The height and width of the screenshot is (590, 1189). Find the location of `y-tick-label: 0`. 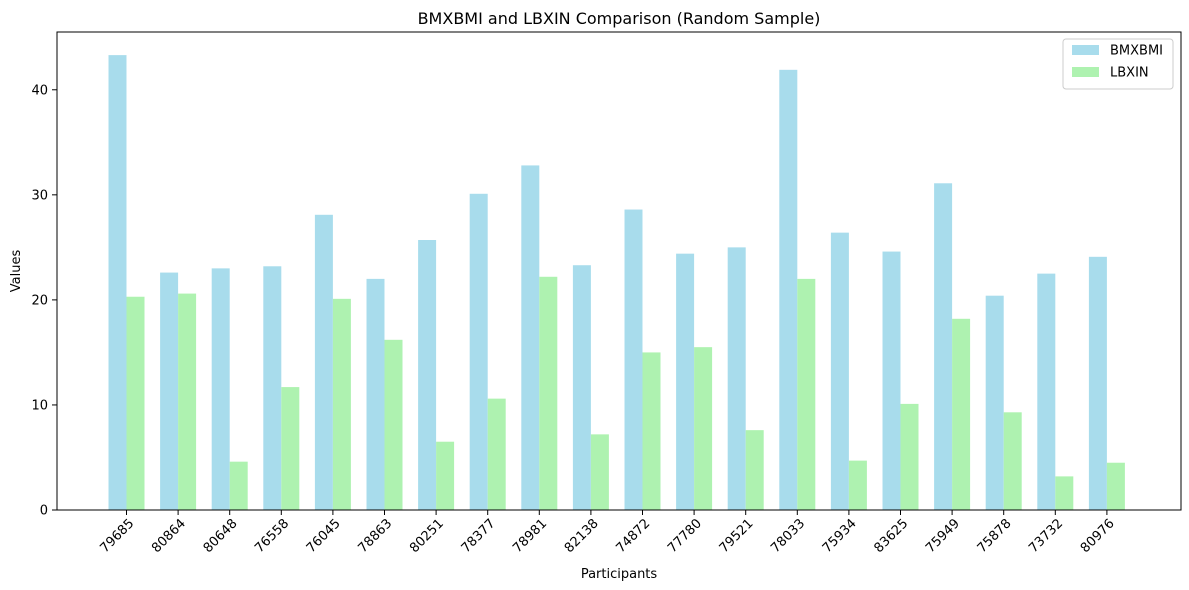

y-tick-label: 0 is located at coordinates (44, 511).